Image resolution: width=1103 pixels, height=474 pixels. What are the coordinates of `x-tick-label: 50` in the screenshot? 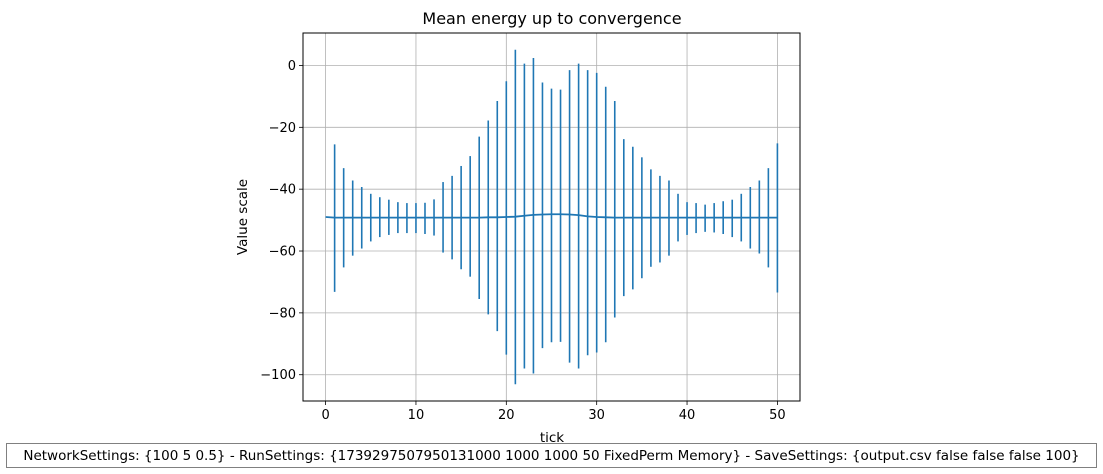 It's located at (777, 415).